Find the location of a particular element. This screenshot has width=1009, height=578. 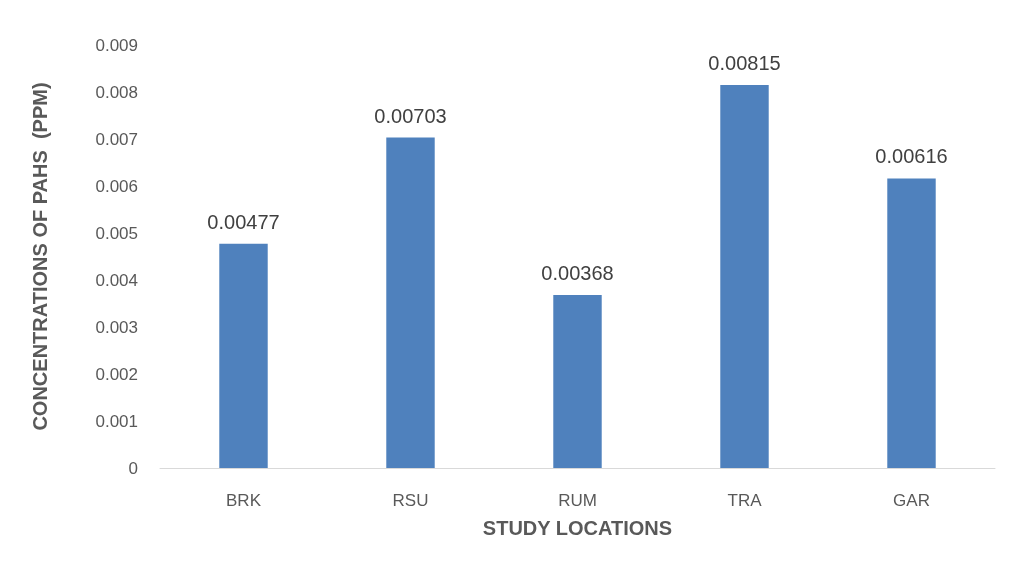

data-label: 0.00368 is located at coordinates (577, 273).